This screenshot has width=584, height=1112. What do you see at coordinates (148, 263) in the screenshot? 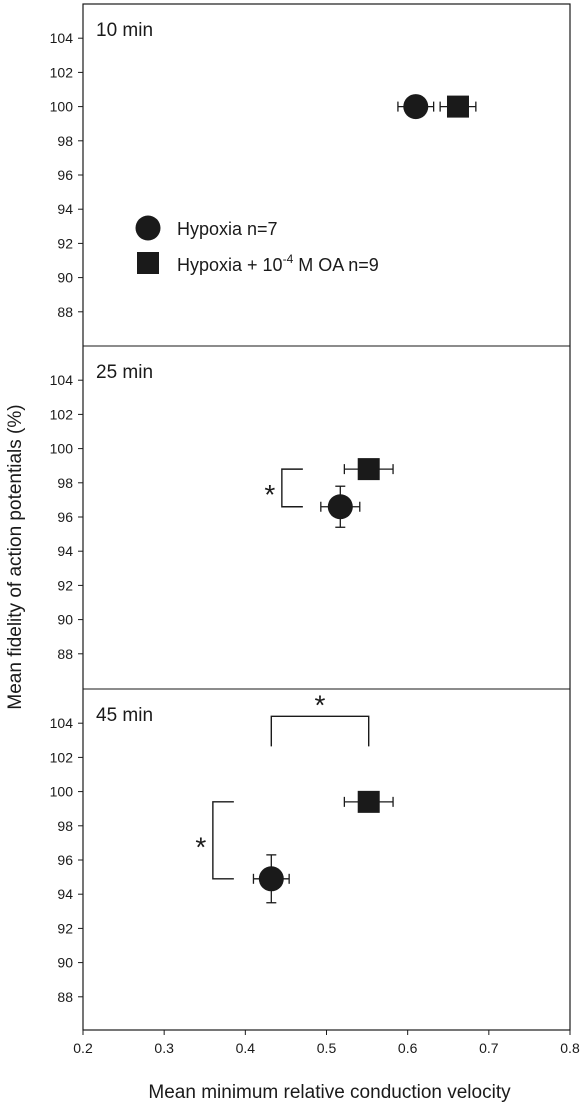
I see `legend-square-icon` at bounding box center [148, 263].